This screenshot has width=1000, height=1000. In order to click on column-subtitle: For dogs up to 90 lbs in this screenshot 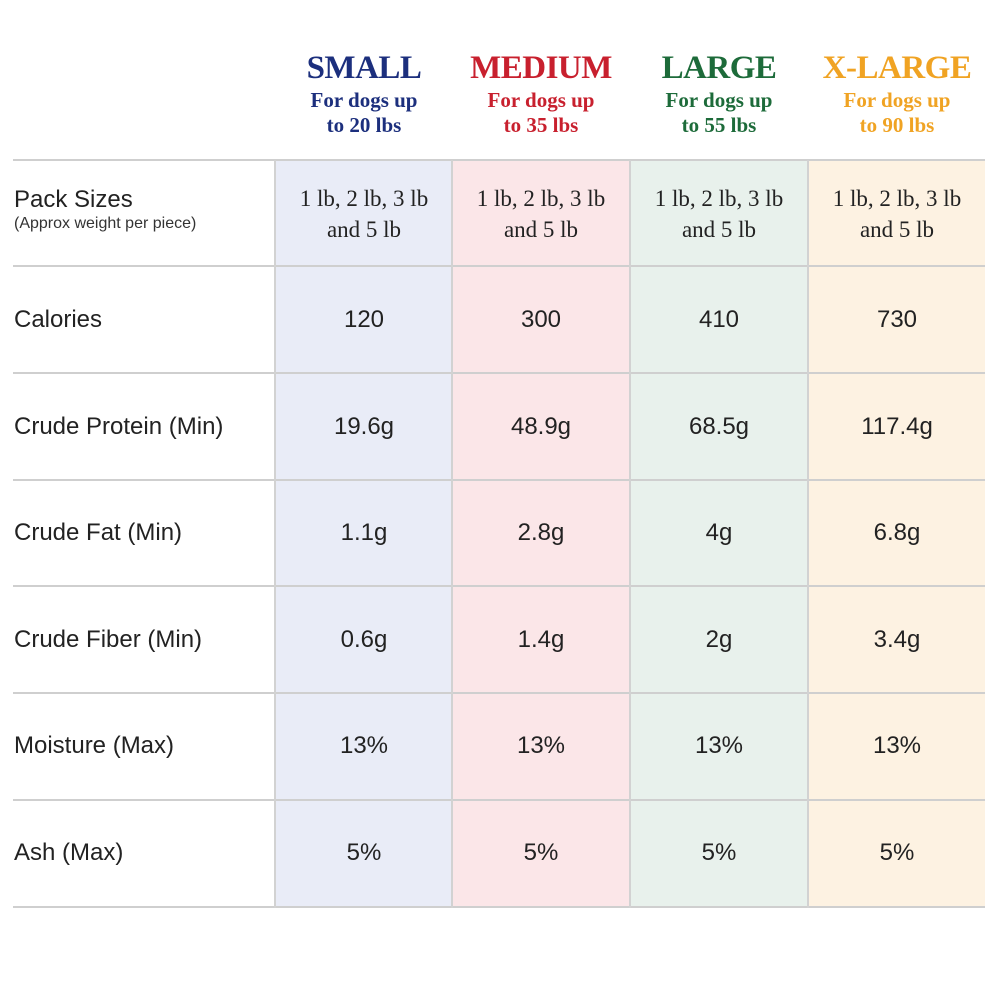, I will do `click(897, 112)`.